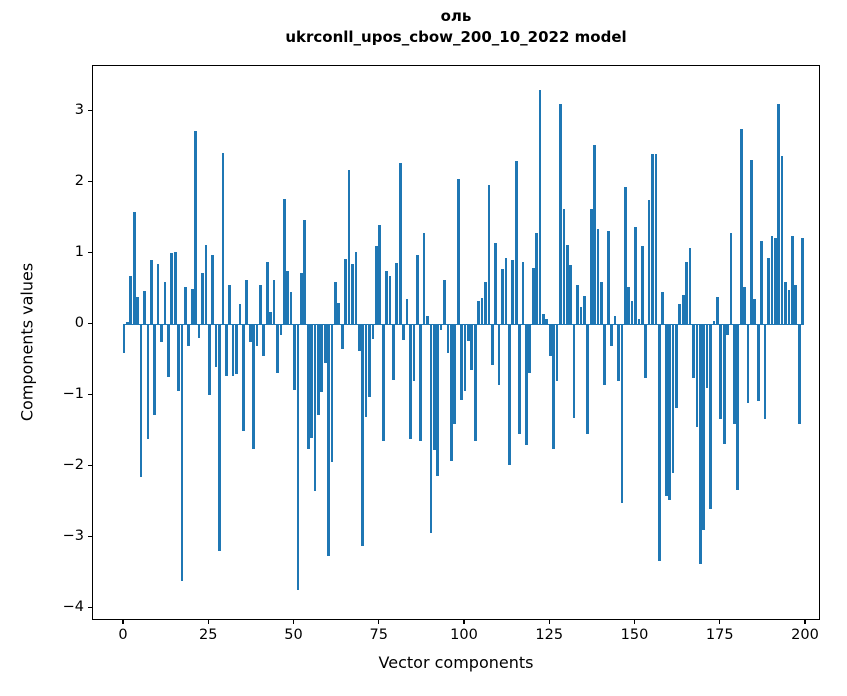 The width and height of the screenshot is (847, 696). I want to click on x-tick-label: 150, so click(634, 635).